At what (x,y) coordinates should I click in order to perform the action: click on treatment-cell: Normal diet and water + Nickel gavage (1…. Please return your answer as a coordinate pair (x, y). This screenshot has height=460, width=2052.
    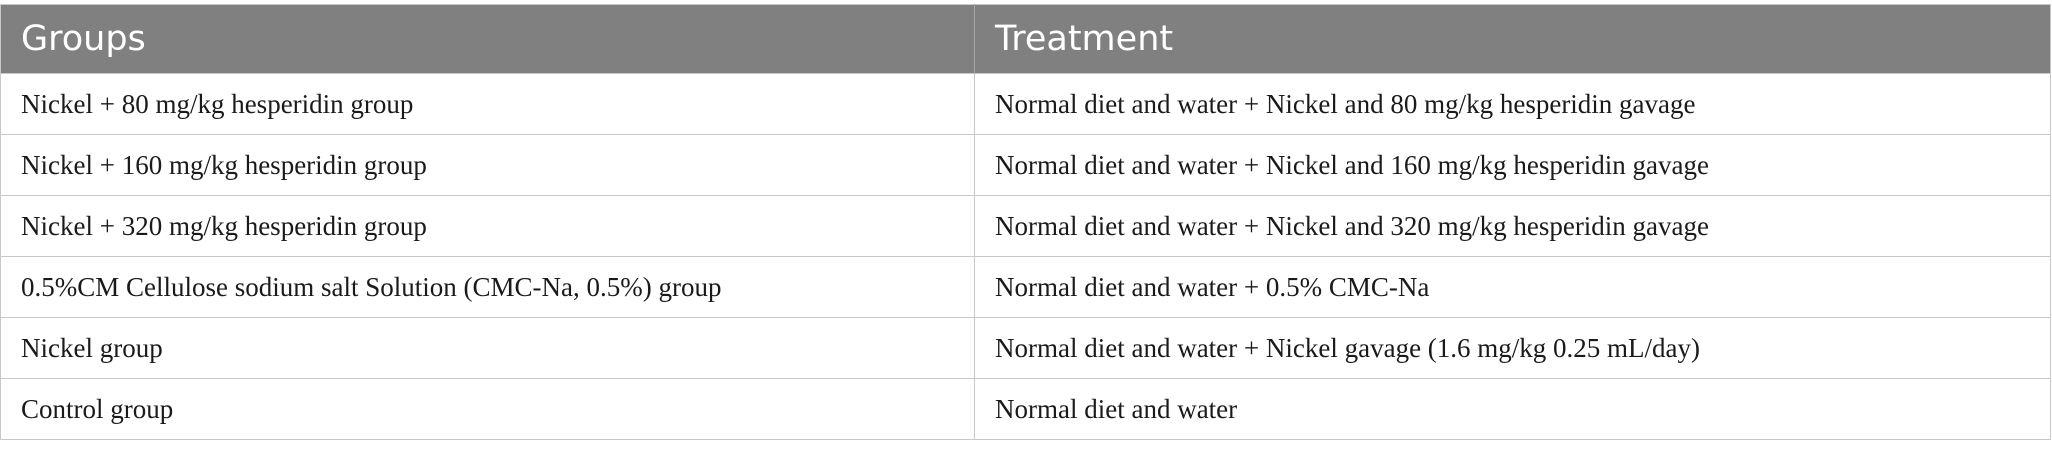
    Looking at the image, I should click on (1512, 348).